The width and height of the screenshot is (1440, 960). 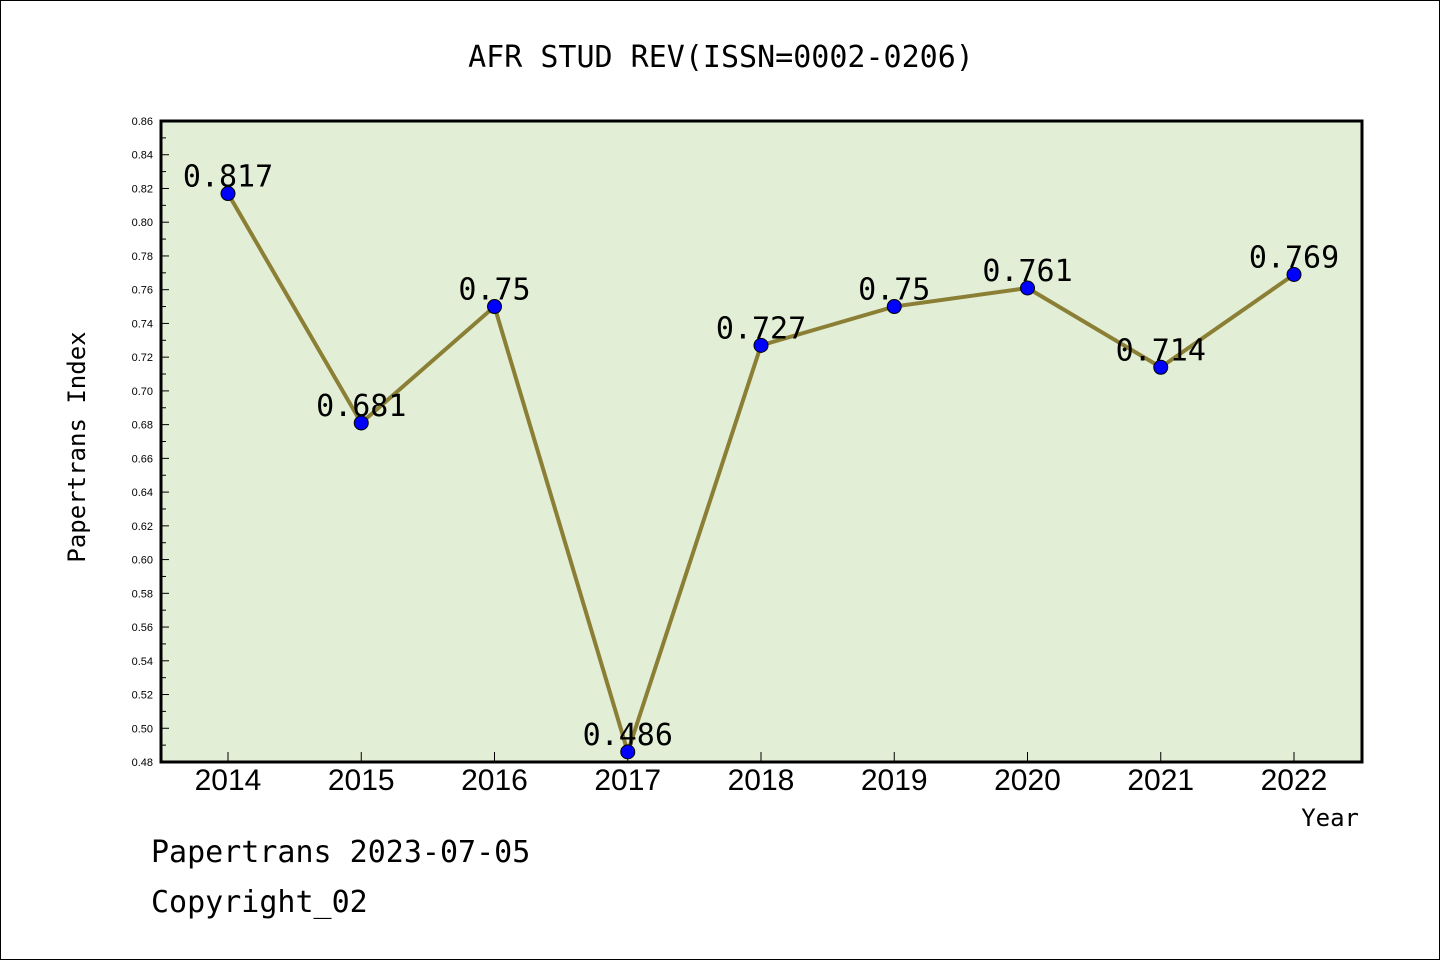 I want to click on y-tick-label: 0.48, so click(x=142, y=763).